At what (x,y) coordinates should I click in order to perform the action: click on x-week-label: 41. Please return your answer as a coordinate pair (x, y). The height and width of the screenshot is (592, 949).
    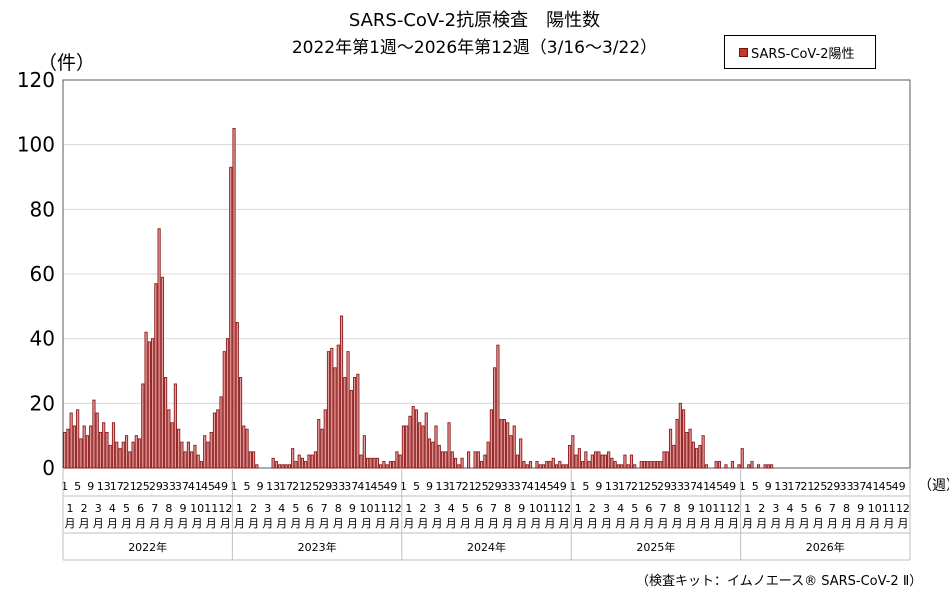
    Looking at the image, I should click on (364, 486).